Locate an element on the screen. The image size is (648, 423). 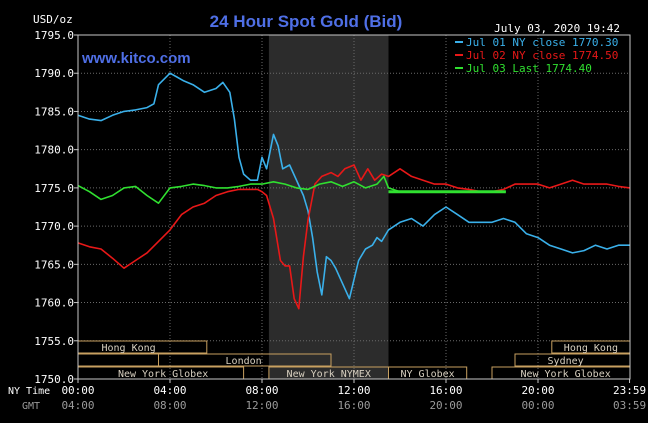
legend-entry: Jul 03 Last 1774.40 is located at coordinates (529, 68).